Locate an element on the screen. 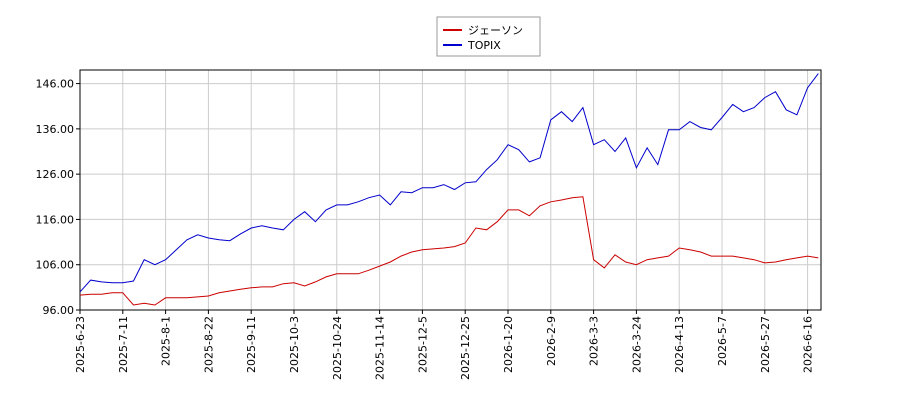  y-tick-label: 146.00 is located at coordinates (55, 84).